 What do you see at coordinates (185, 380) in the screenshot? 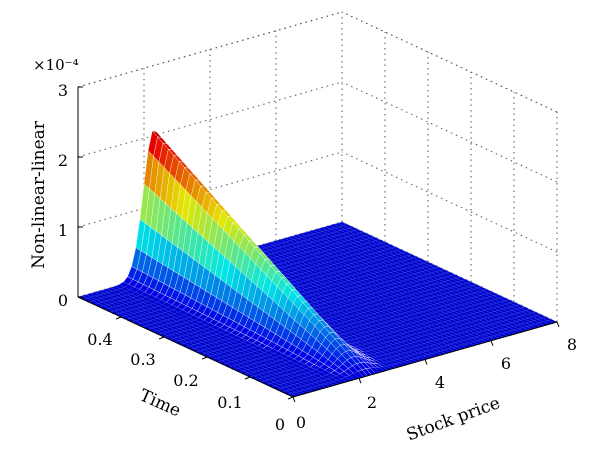
I see `time-tick-label: 0.2` at bounding box center [185, 380].